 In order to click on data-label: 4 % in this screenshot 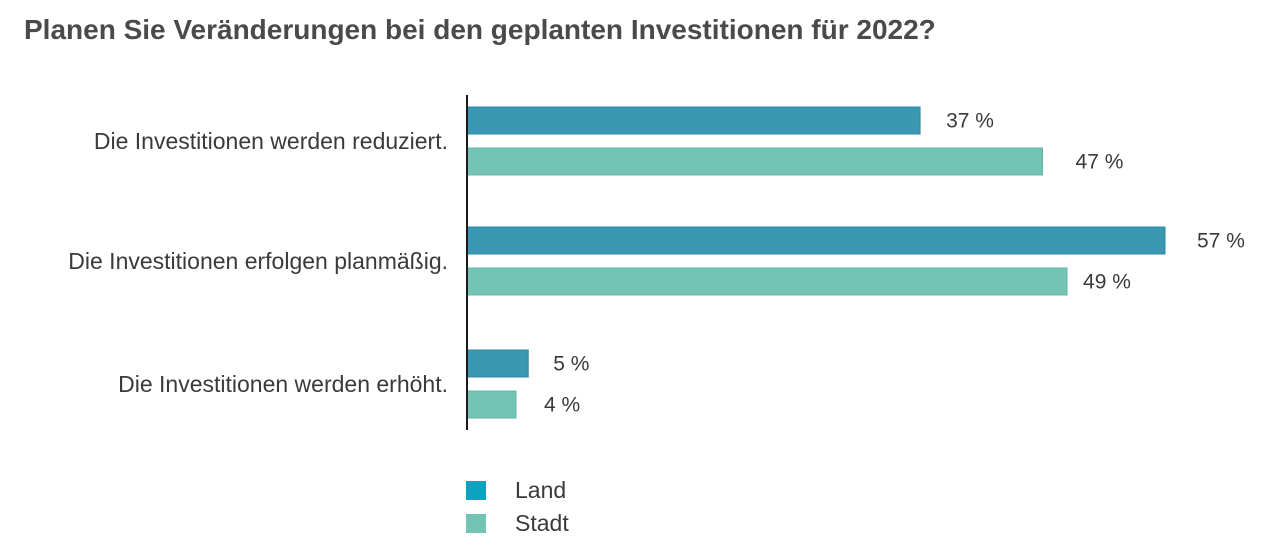, I will do `click(562, 405)`.